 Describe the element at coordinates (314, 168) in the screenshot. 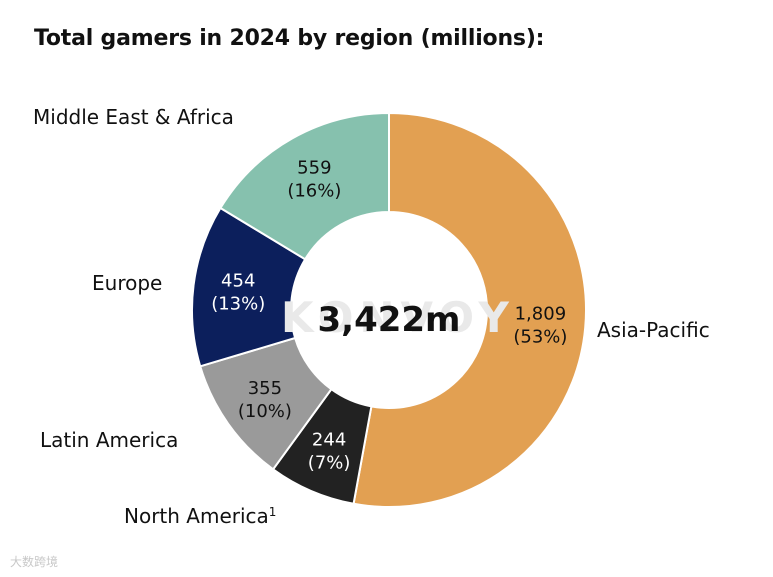

I see `slice-value-middle-east-africa: 559` at that location.